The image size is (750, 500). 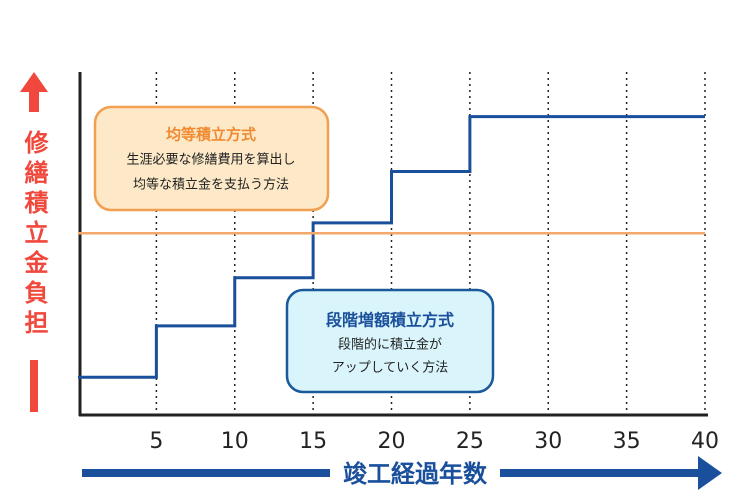 What do you see at coordinates (415, 474) in the screenshot?
I see `x-axis-label: 竣工経過年数` at bounding box center [415, 474].